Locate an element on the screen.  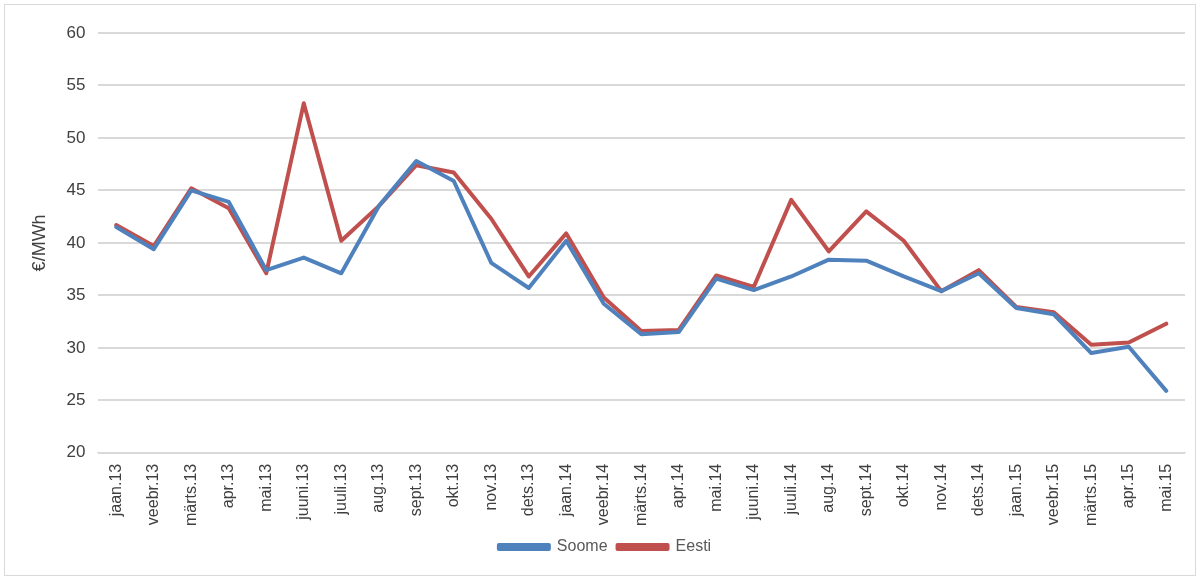
x-tick-label: märts.13 is located at coordinates (190, 495).